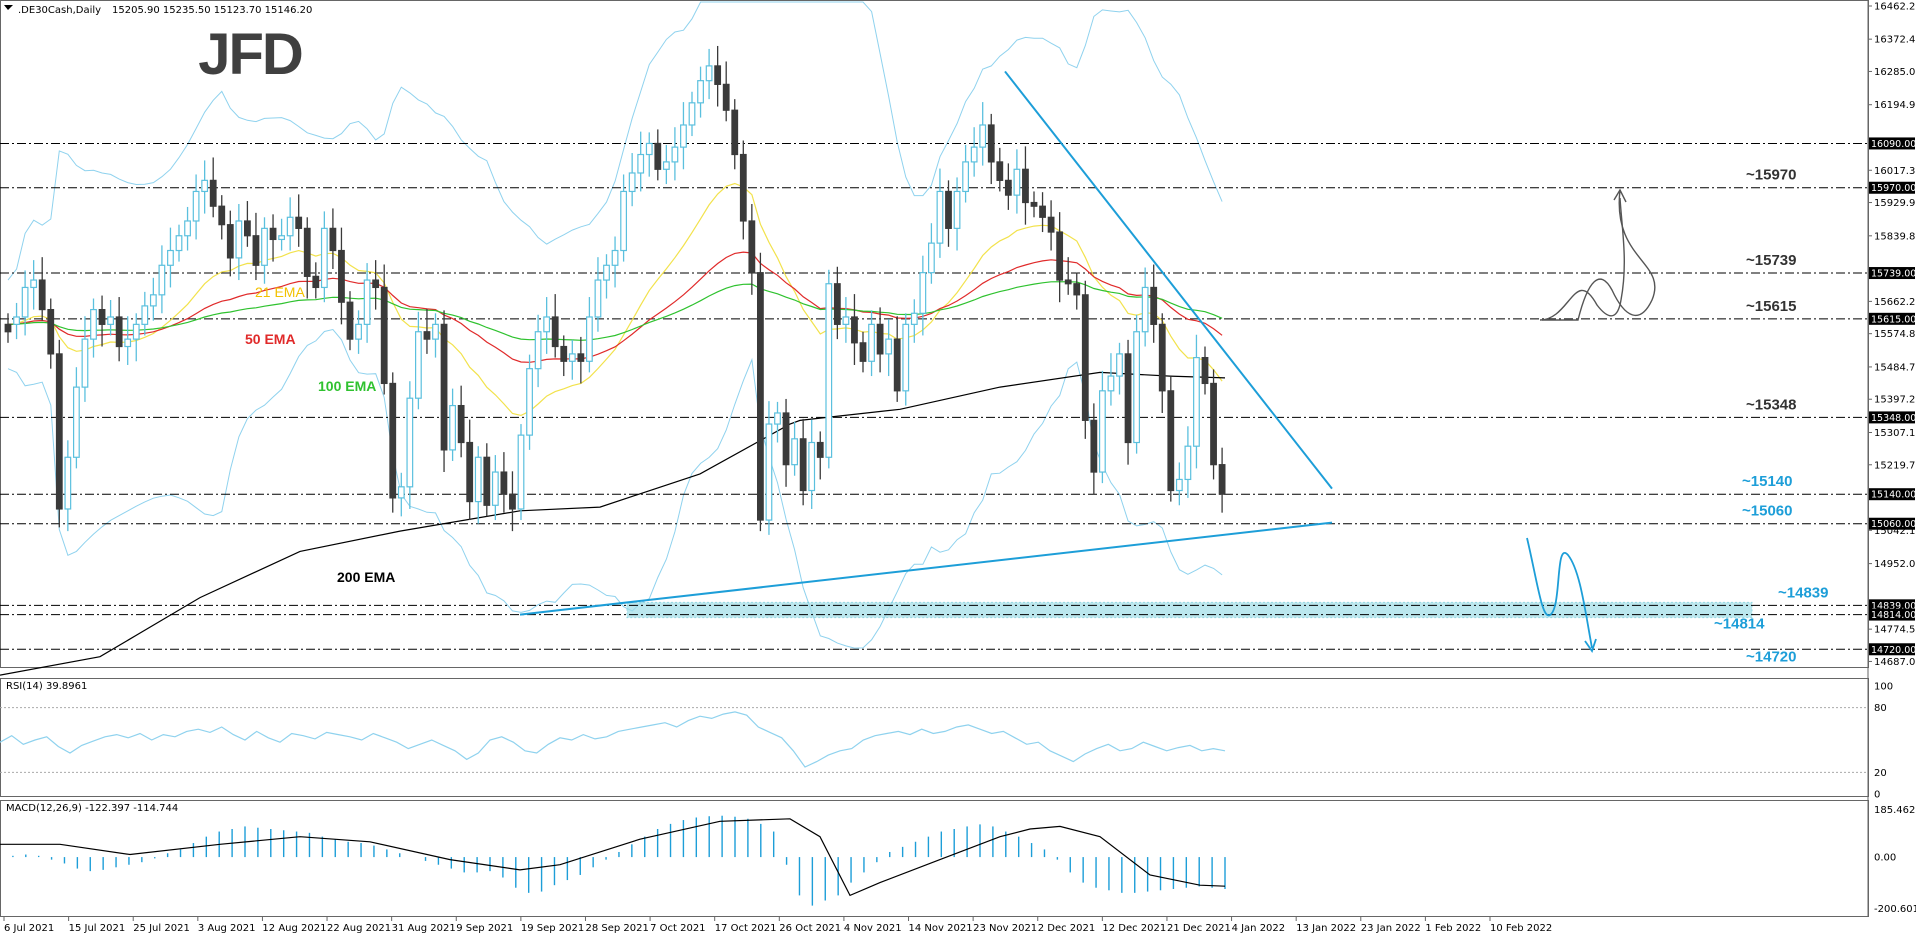 Image resolution: width=1916 pixels, height=936 pixels. I want to click on ema200-label: 200 EMA, so click(366, 577).